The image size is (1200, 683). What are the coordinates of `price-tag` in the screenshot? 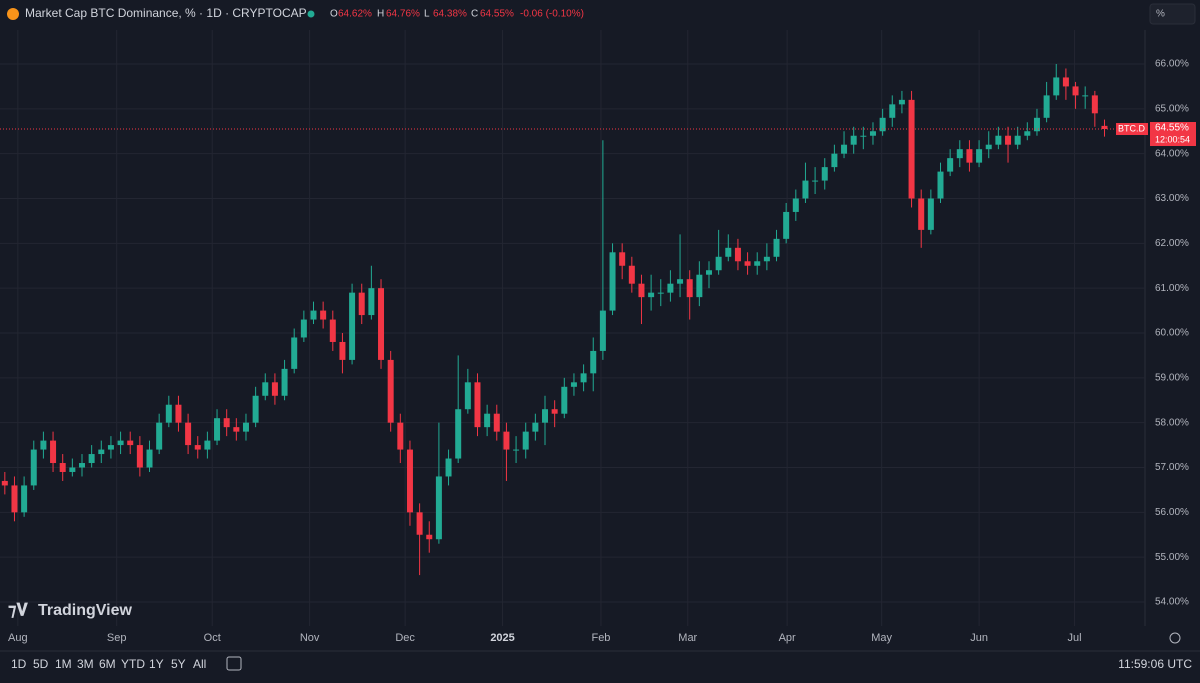 It's located at (1173, 134).